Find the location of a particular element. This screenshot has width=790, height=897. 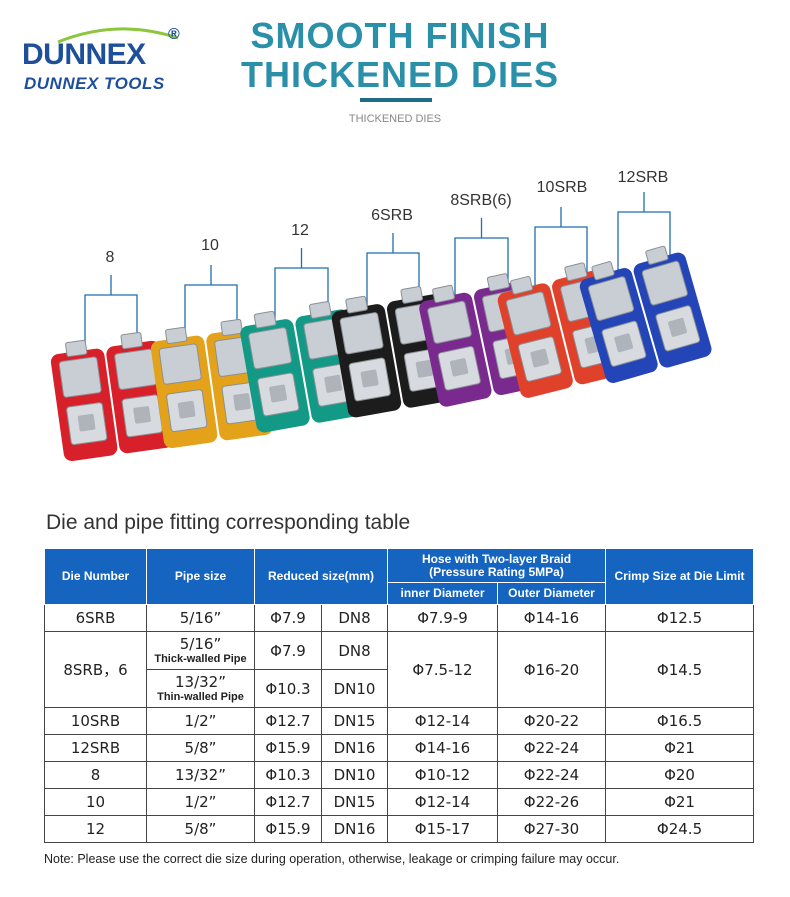

title-underline is located at coordinates (396, 100).